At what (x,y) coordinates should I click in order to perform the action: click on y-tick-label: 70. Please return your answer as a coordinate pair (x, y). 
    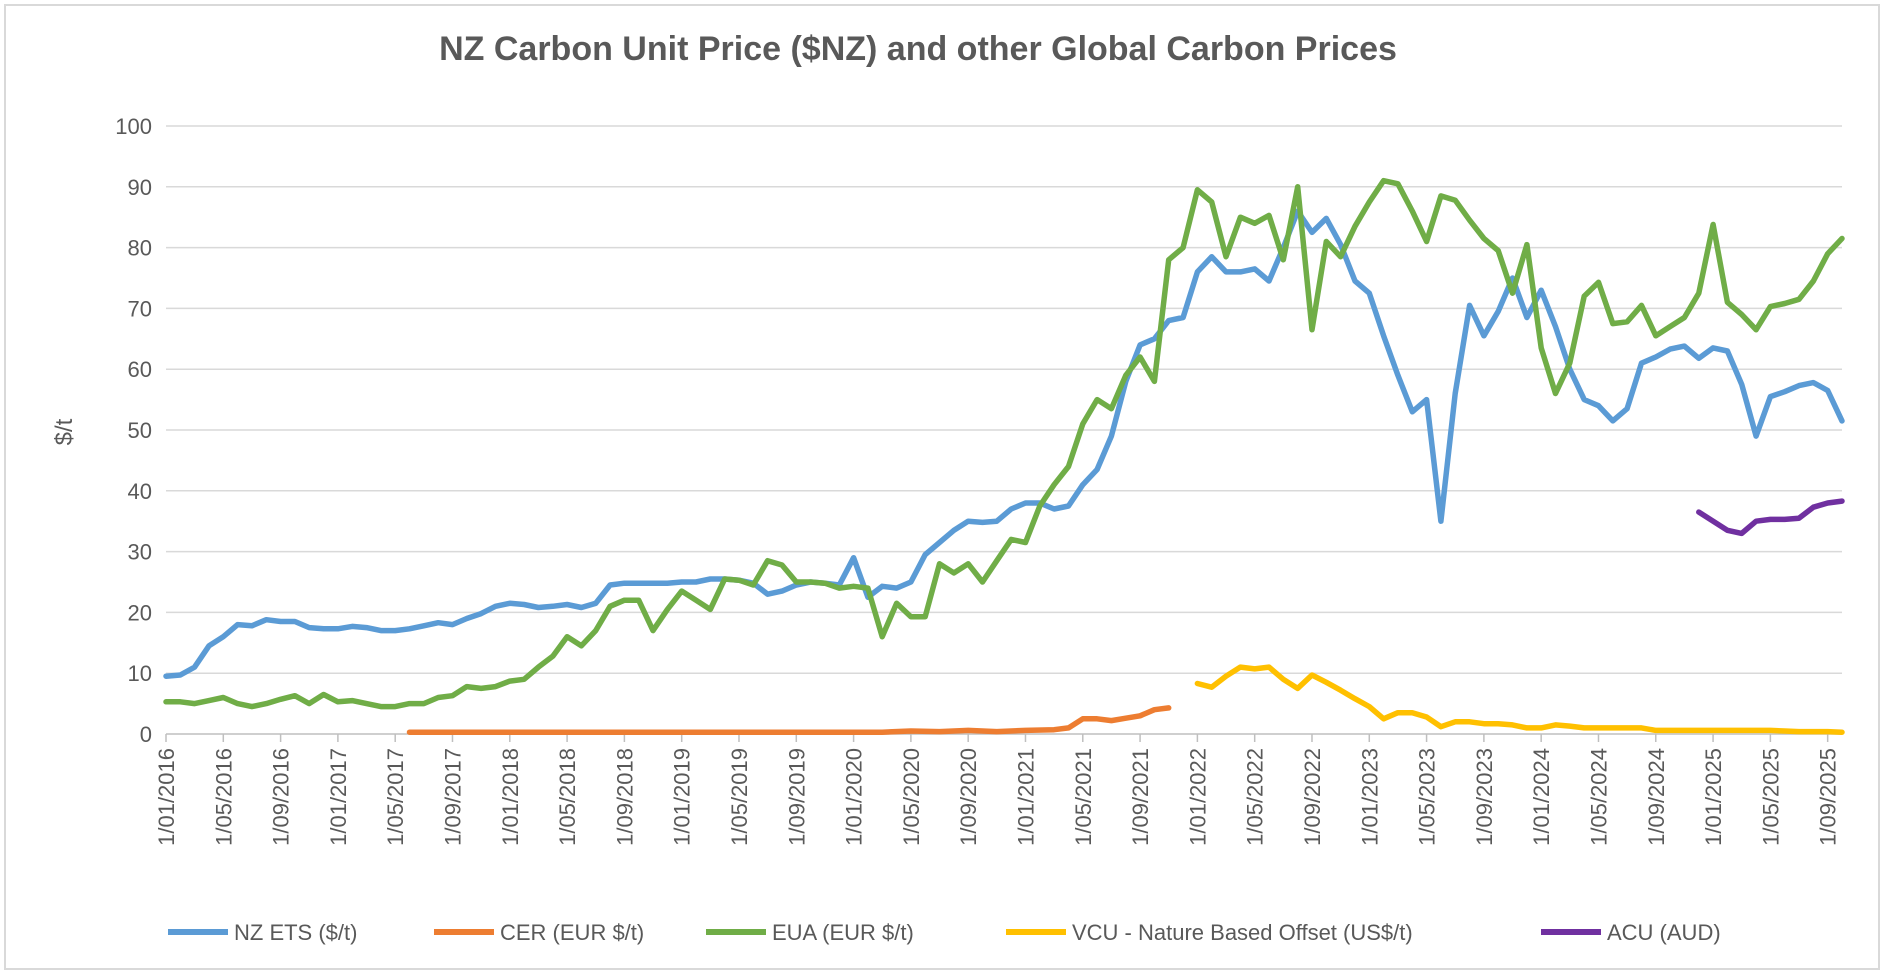
    Looking at the image, I should click on (140, 308).